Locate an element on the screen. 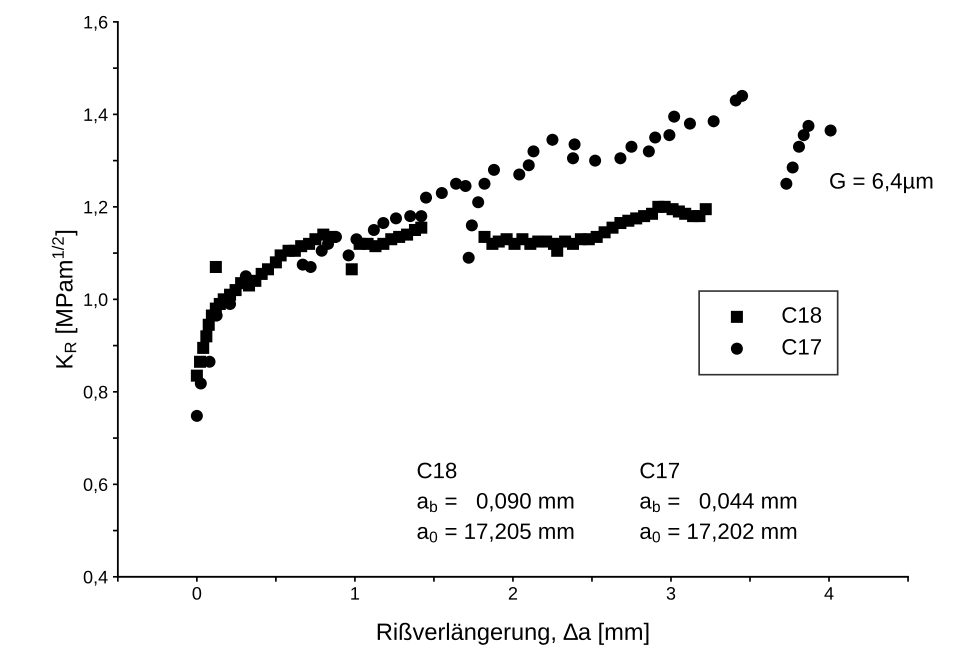 This screenshot has height=663, width=966. y-tick-label: 1,0 is located at coordinates (96, 300).